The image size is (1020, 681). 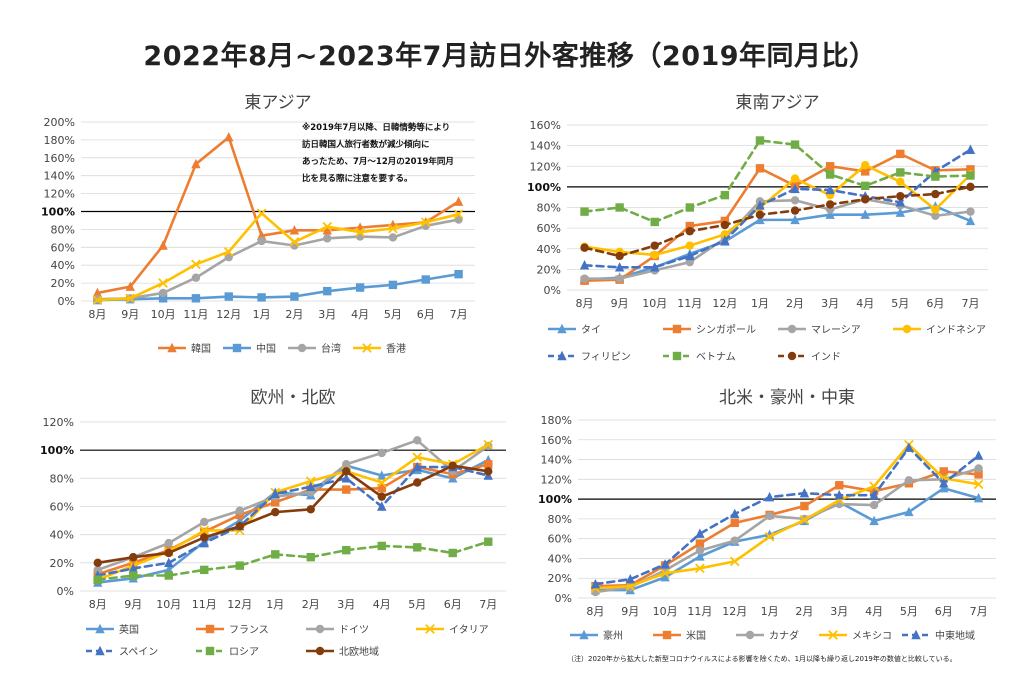 I want to click on x-tick-label: 5月, so click(x=900, y=303).